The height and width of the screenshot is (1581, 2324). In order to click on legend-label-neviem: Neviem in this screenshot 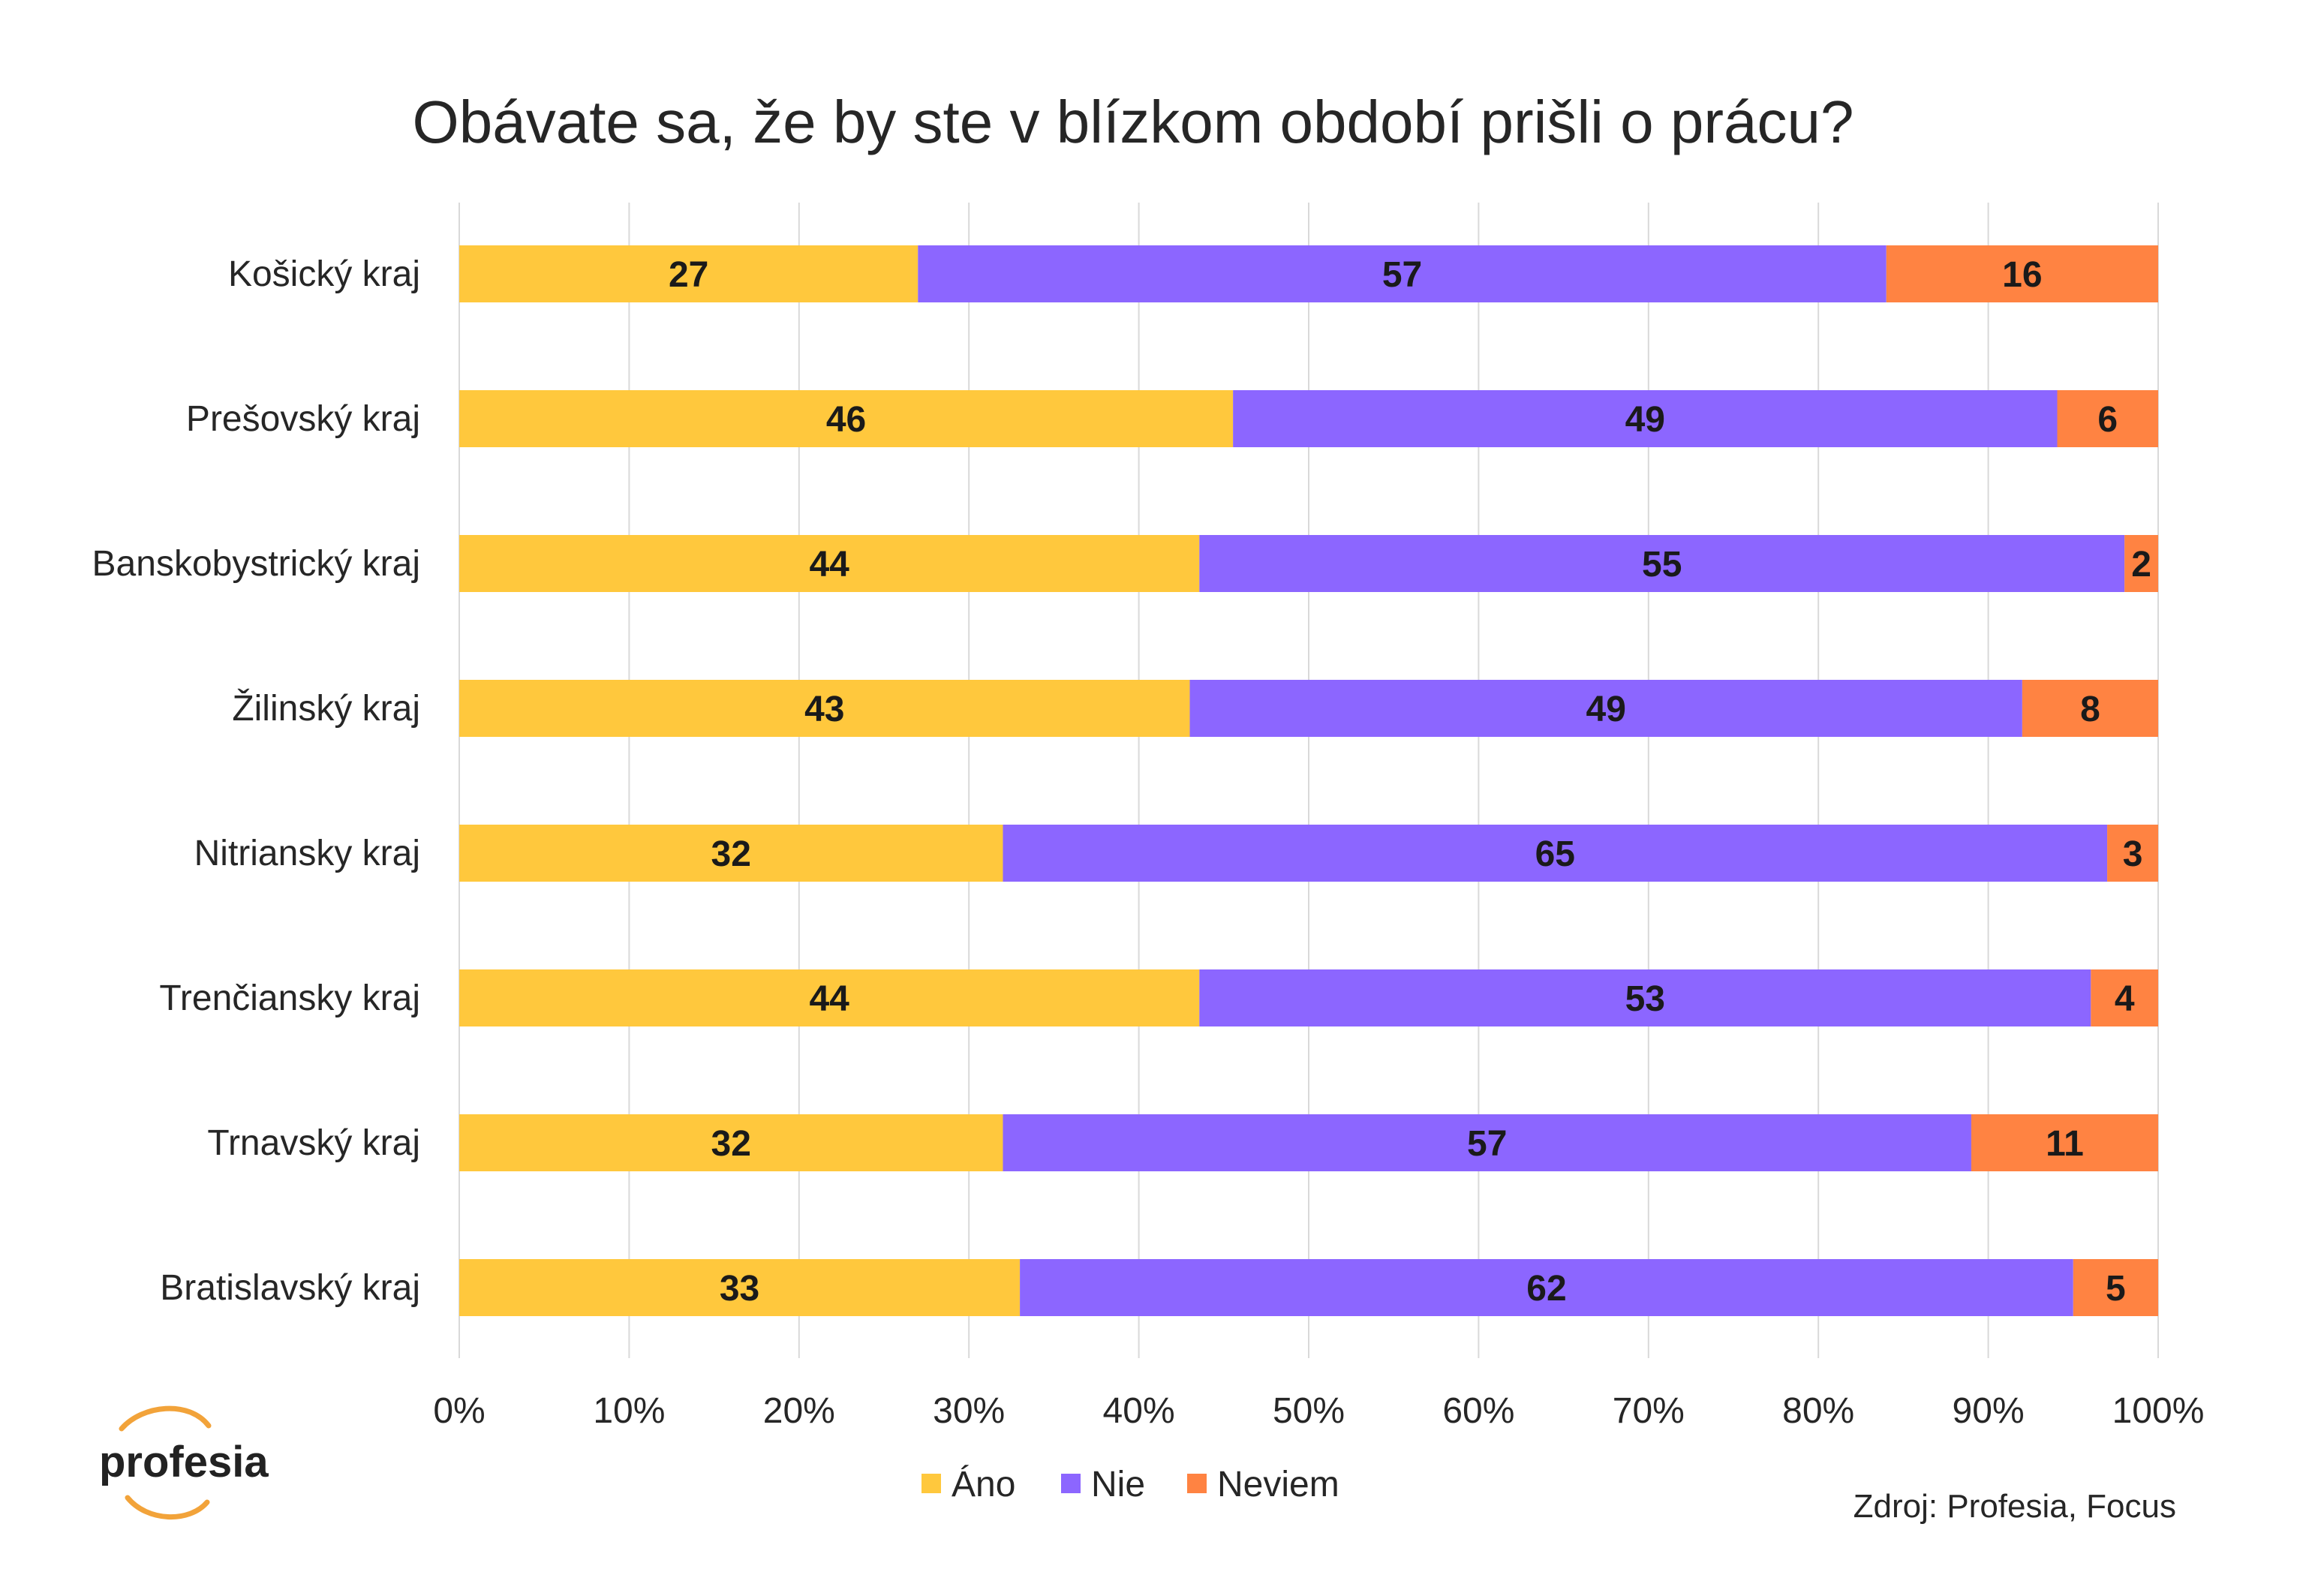, I will do `click(1278, 1485)`.